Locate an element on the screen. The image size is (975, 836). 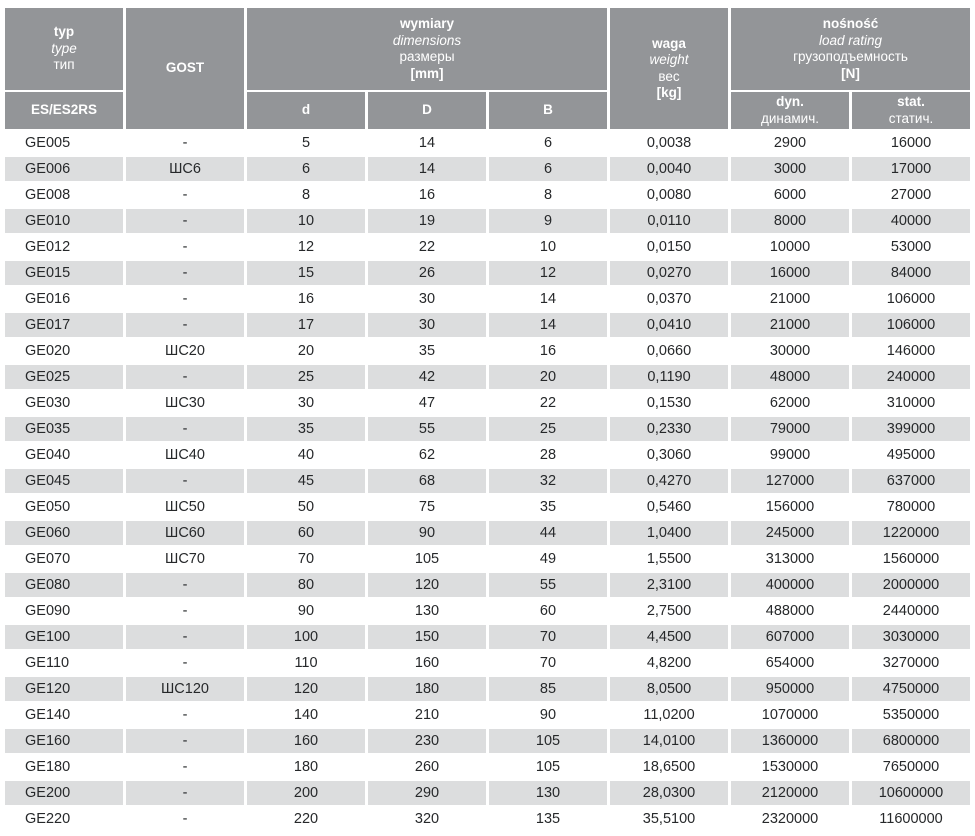
cell-GE110-dyn: 654000 is located at coordinates (790, 663).